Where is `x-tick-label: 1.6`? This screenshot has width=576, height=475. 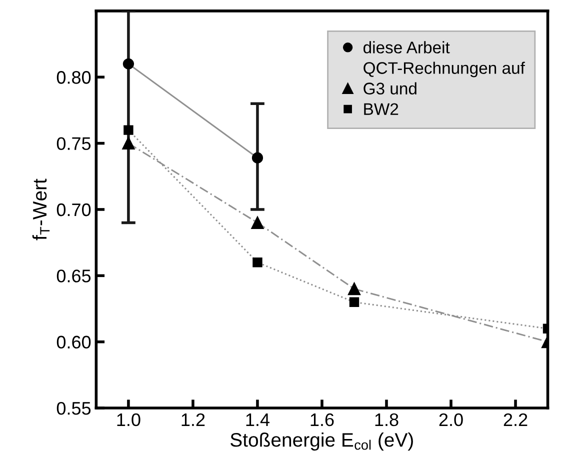
x-tick-label: 1.6 is located at coordinates (322, 419).